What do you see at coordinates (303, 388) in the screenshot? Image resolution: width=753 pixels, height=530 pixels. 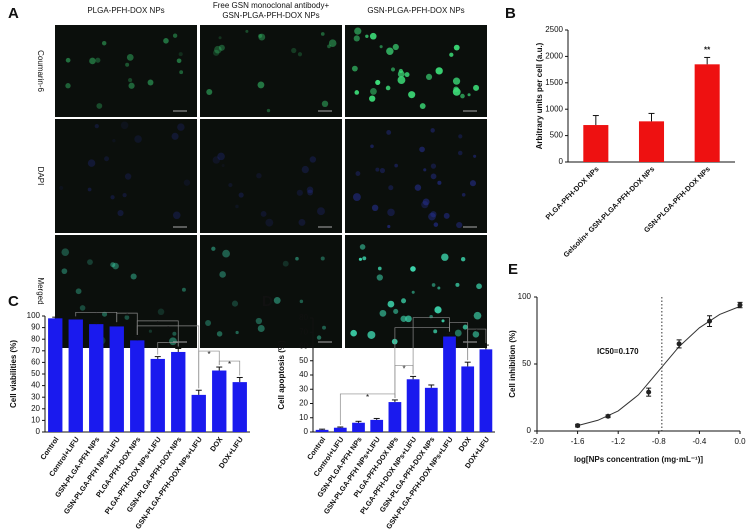 I see `y-tick-label: 30` at bounding box center [303, 388].